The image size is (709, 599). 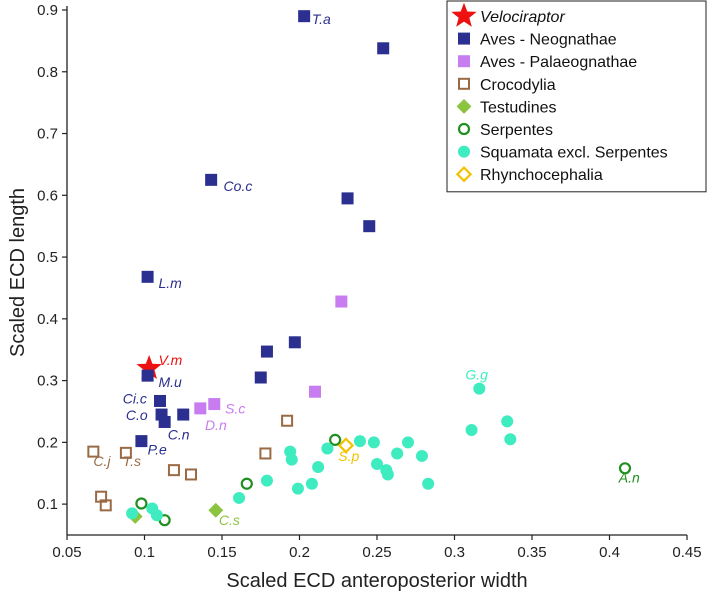 What do you see at coordinates (179, 434) in the screenshot?
I see `annotation-label: C.n` at bounding box center [179, 434].